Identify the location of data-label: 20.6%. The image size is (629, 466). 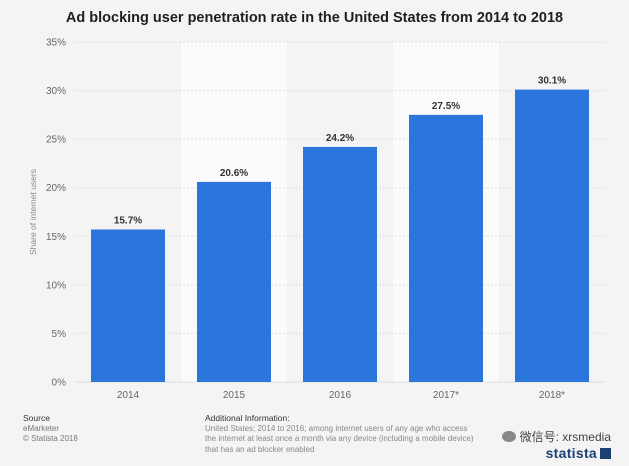
(234, 173).